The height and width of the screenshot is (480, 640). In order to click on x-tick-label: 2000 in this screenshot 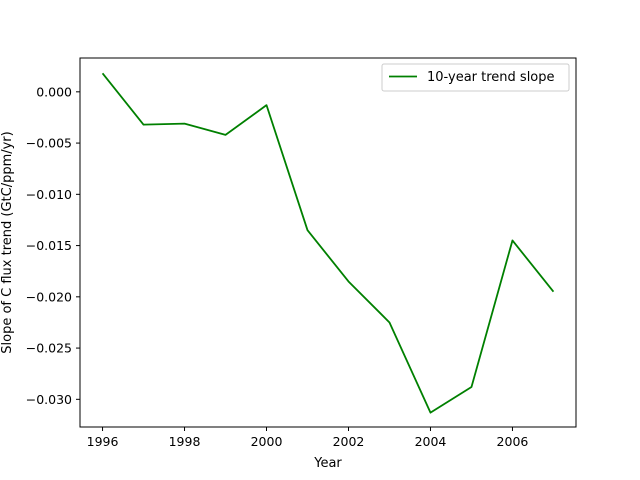, I will do `click(267, 441)`.